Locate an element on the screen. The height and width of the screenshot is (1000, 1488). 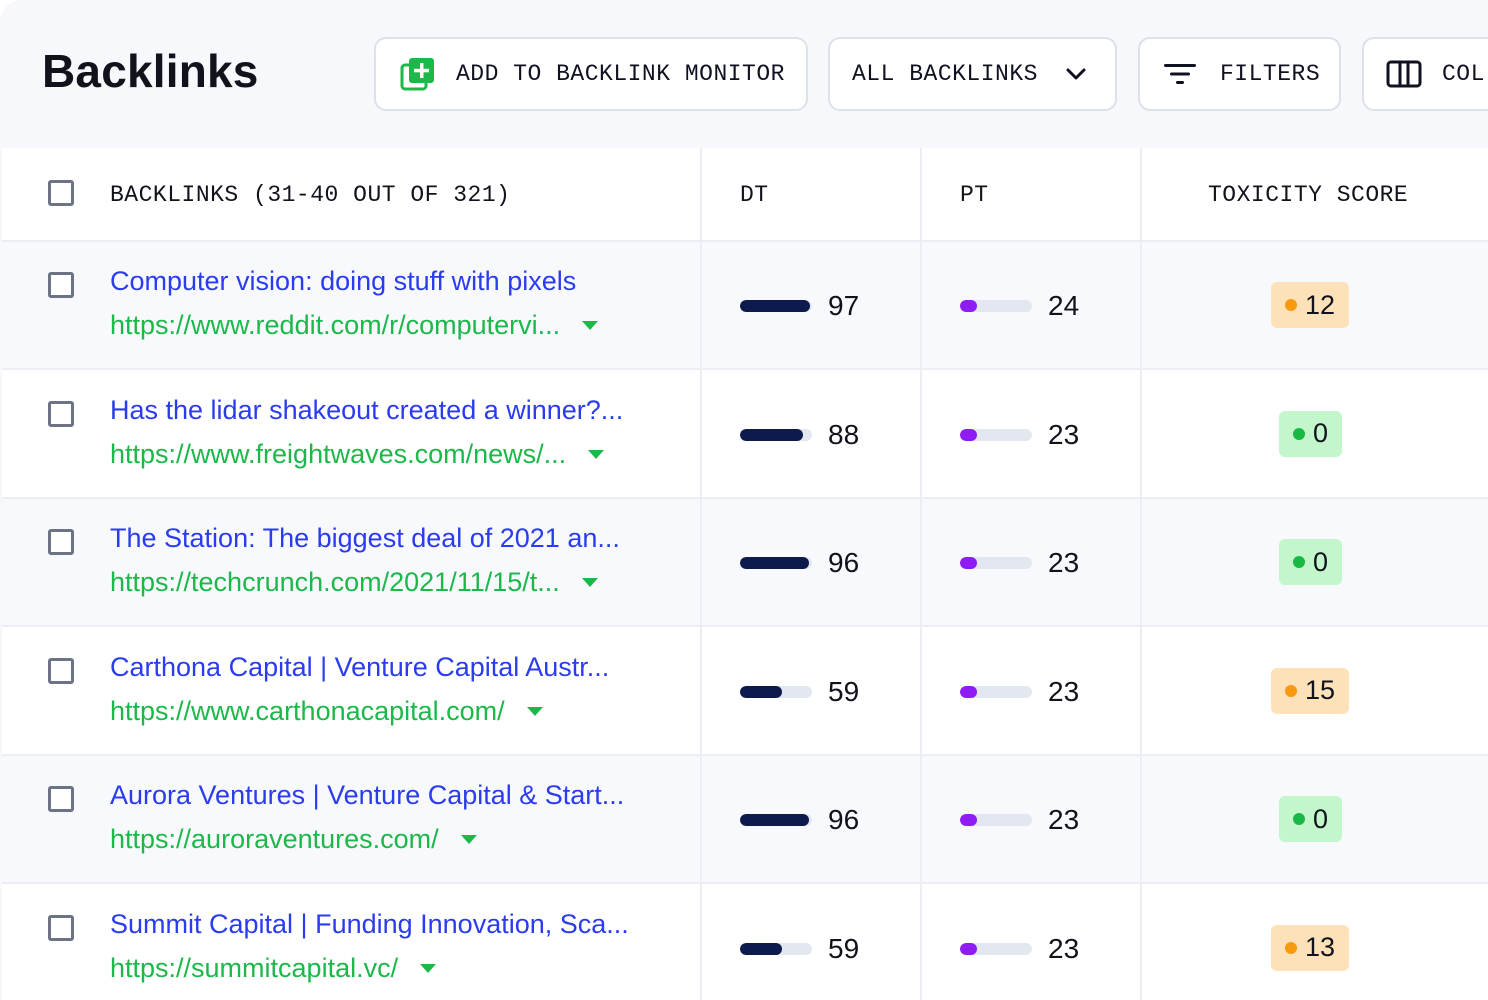
add-to-backlink-monitor-button: ADD TO BACKLINK MONITOR is located at coordinates (591, 74).